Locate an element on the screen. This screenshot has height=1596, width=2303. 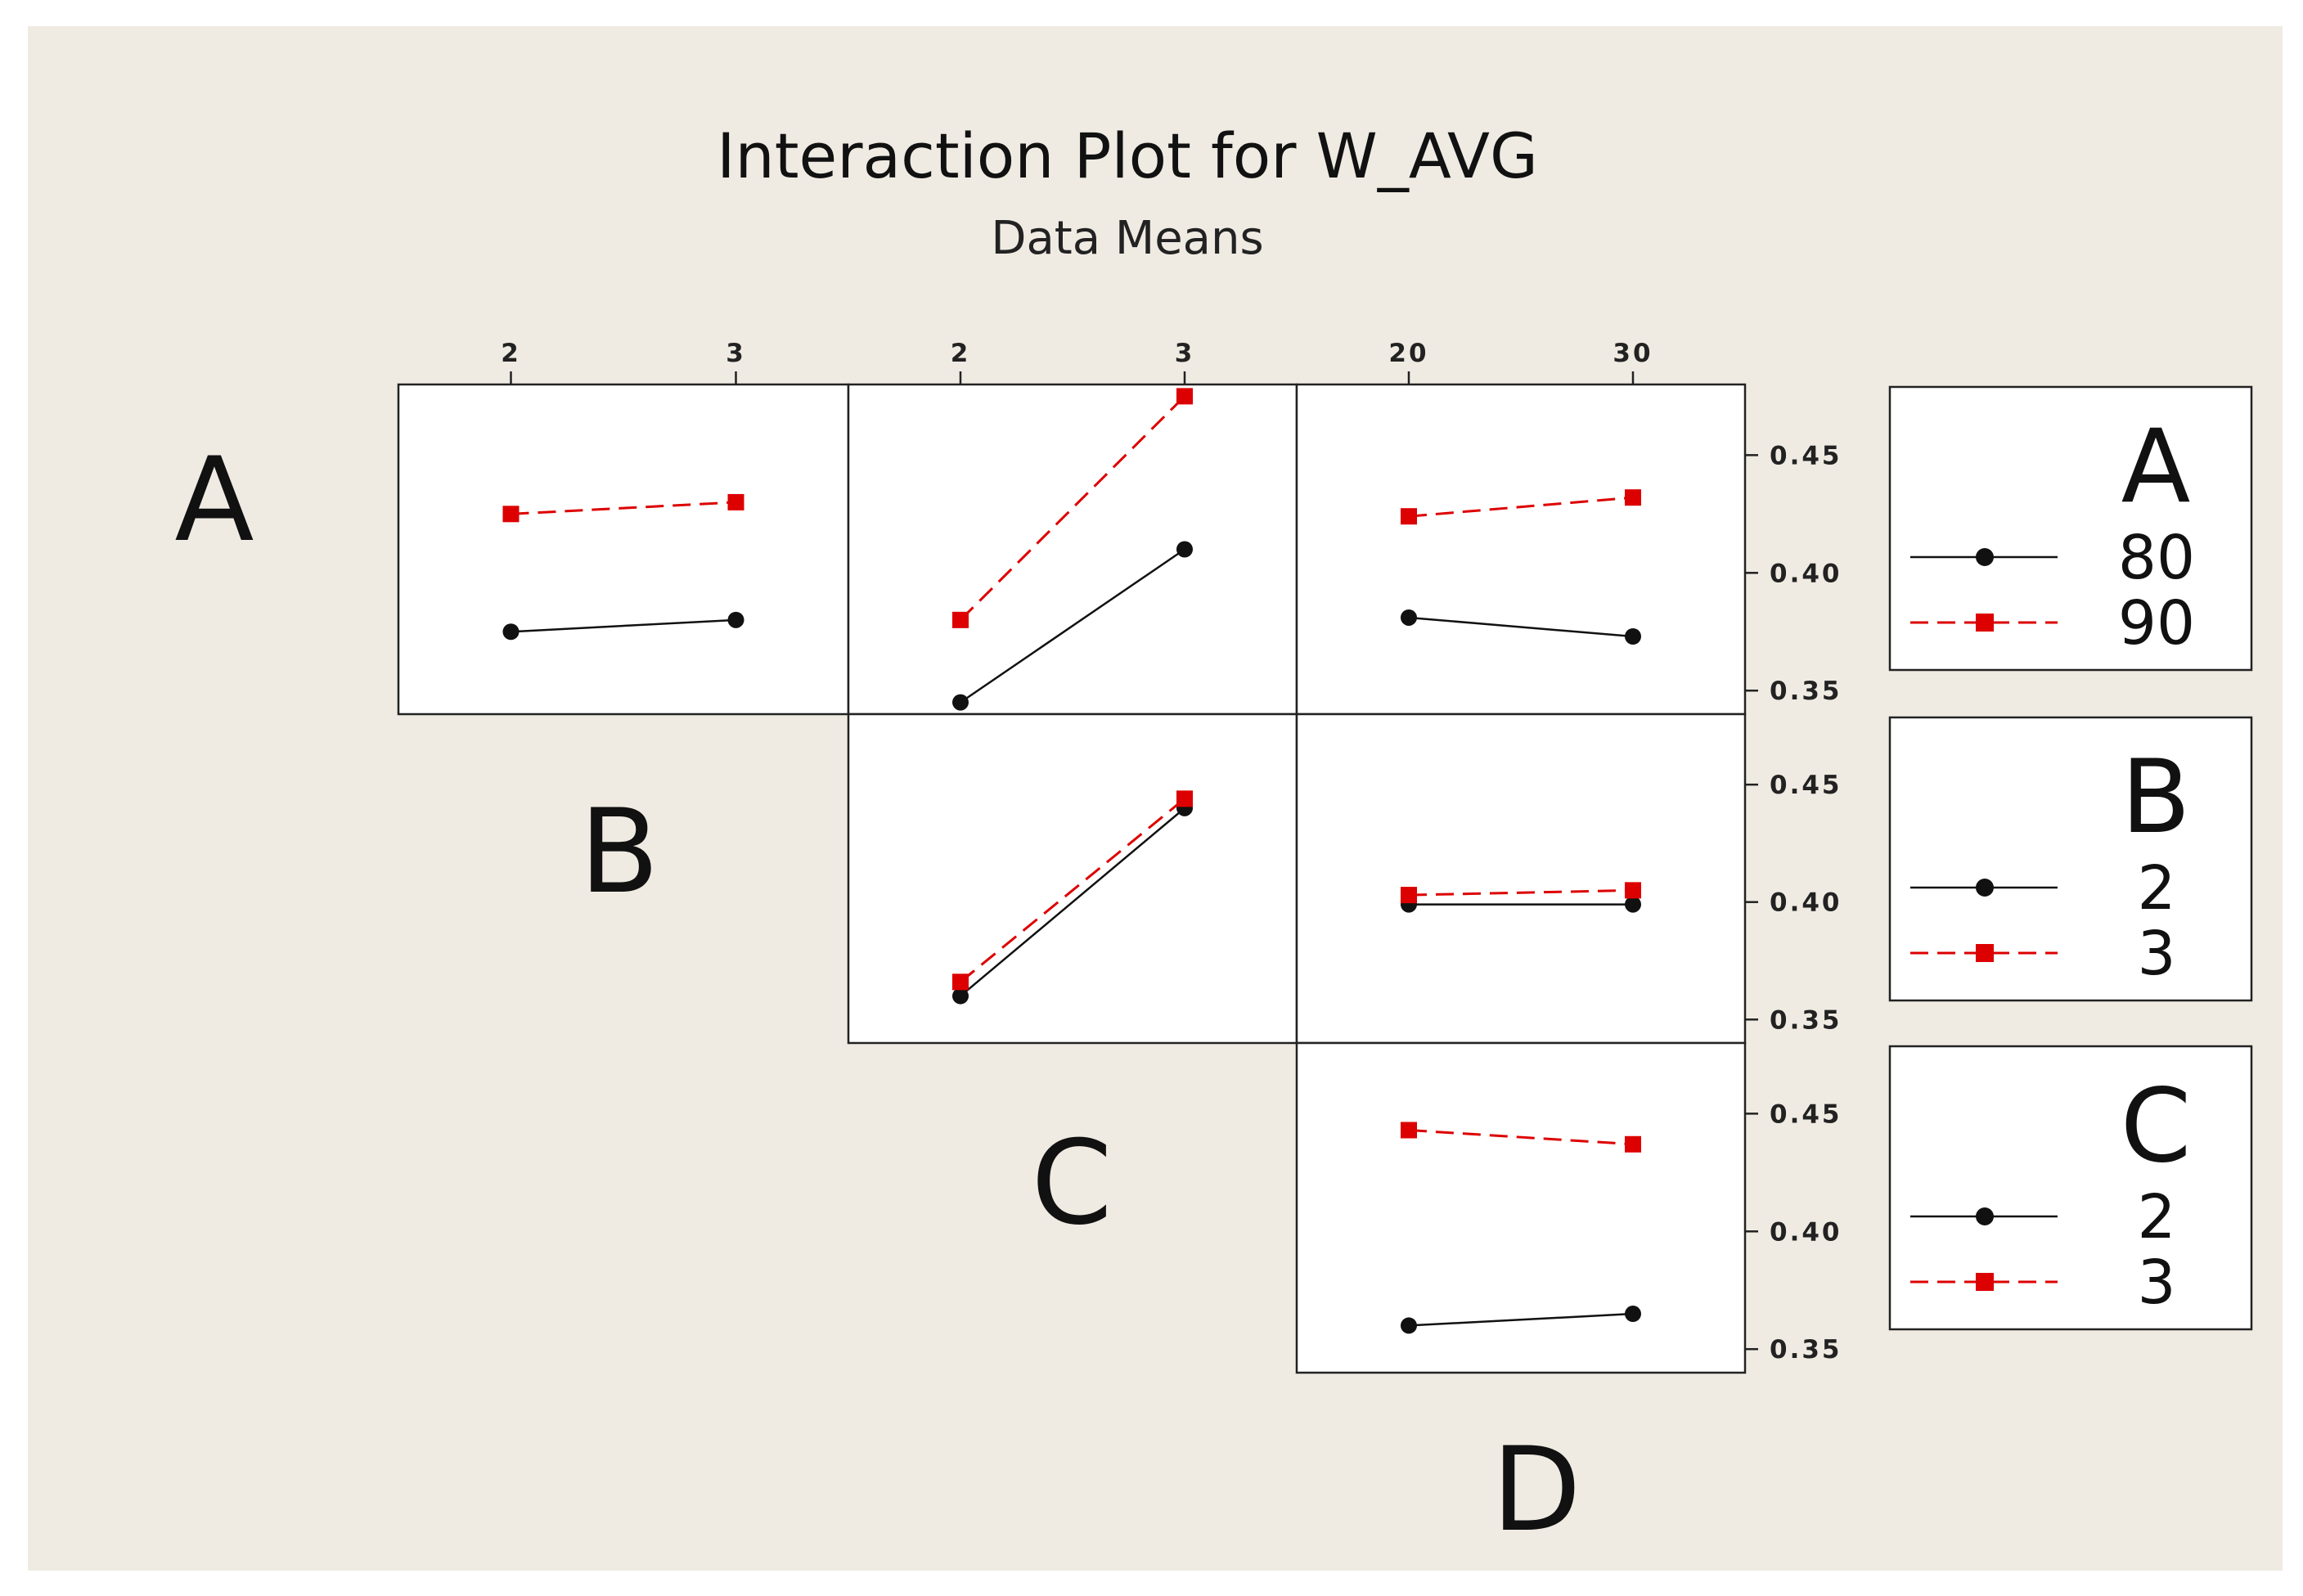
data-point-B-2-vs-D is located at coordinates (1633, 904).